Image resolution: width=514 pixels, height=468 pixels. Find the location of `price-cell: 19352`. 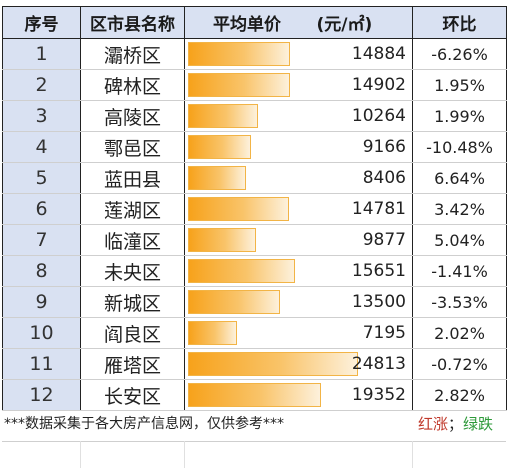

price-cell: 19352 is located at coordinates (298, 395).